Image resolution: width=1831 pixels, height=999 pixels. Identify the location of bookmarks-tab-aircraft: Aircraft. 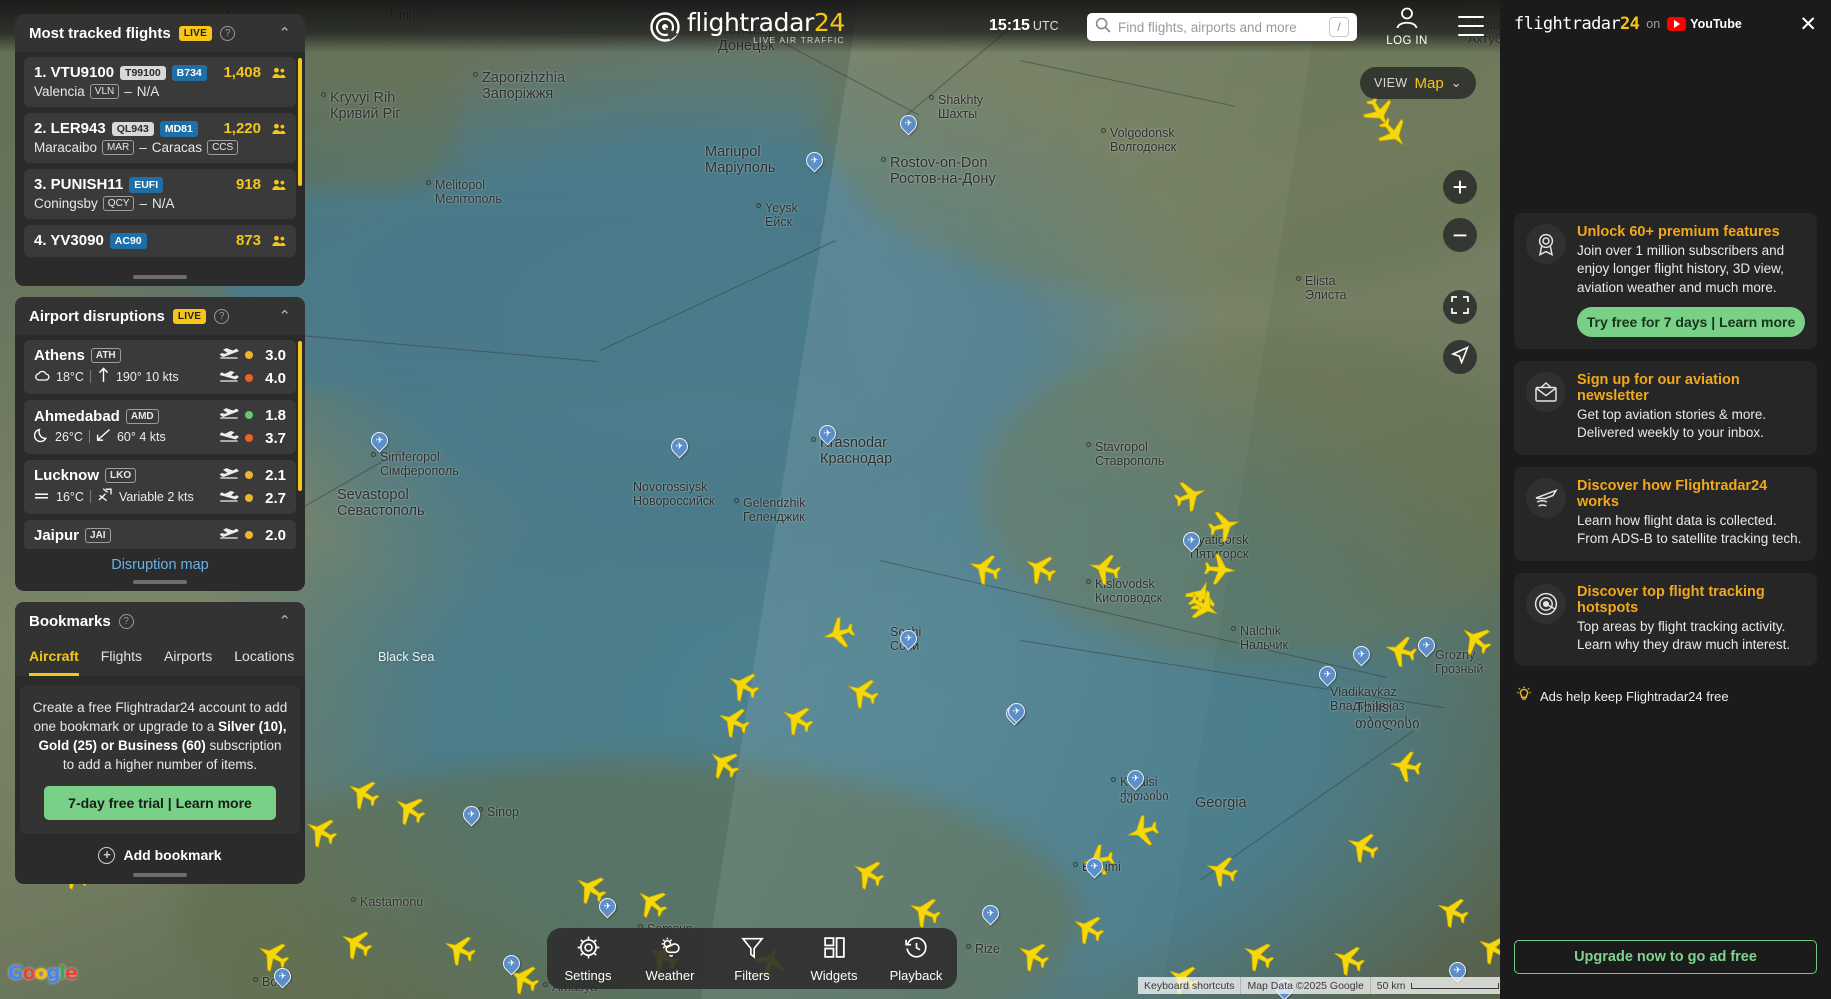
(54, 658).